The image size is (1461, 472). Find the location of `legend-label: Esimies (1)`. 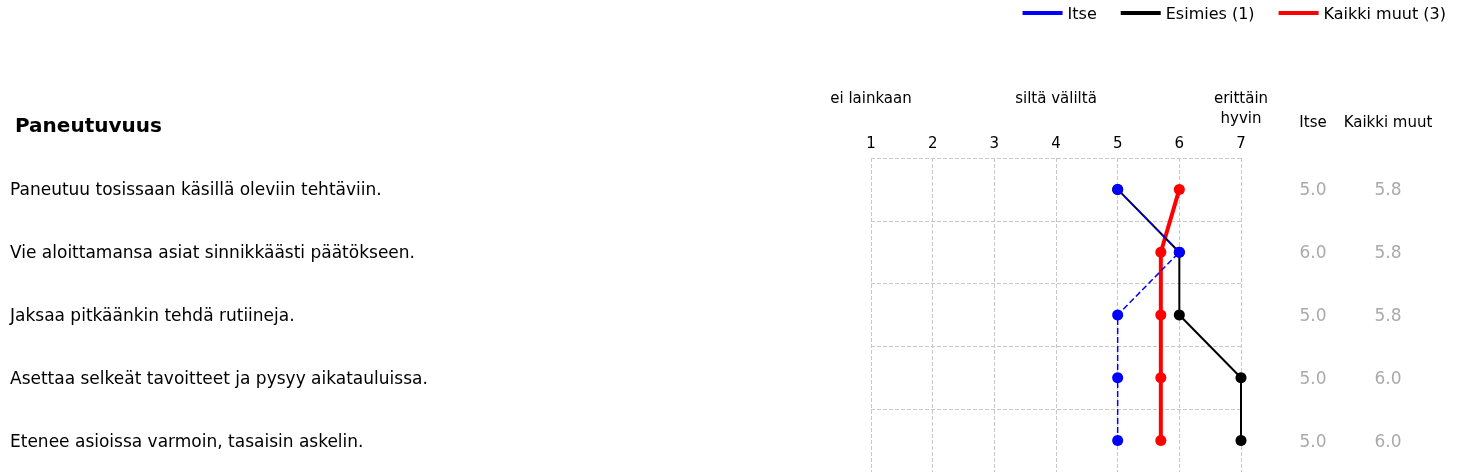

legend-label: Esimies (1) is located at coordinates (1210, 13).